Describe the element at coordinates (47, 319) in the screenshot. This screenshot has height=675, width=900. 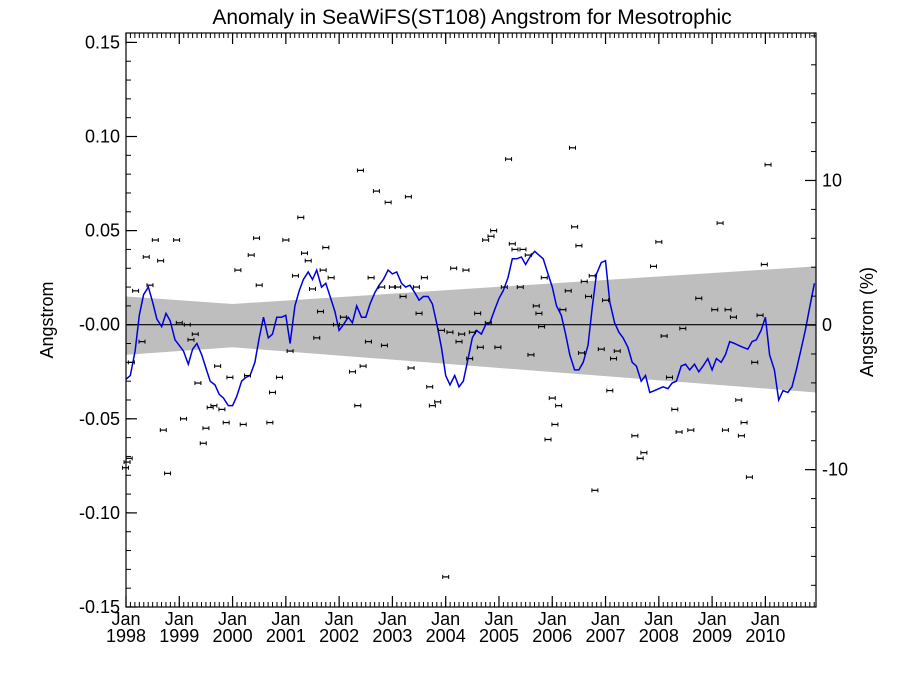
I see `y-axis-label: Angstrom` at that location.